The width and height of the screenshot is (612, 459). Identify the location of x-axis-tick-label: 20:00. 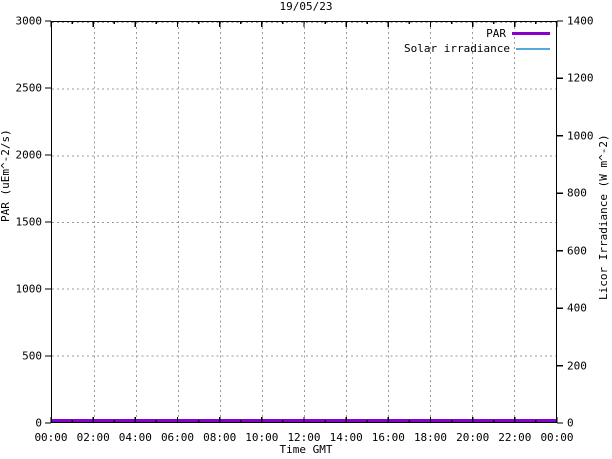
(473, 437).